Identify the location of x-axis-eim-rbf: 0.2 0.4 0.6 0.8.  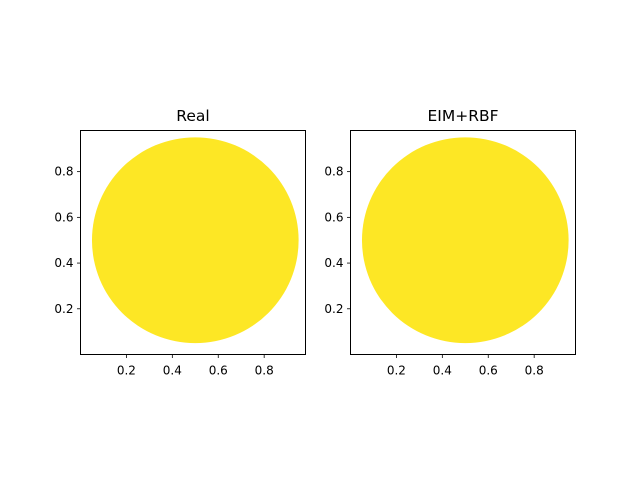
(465, 366).